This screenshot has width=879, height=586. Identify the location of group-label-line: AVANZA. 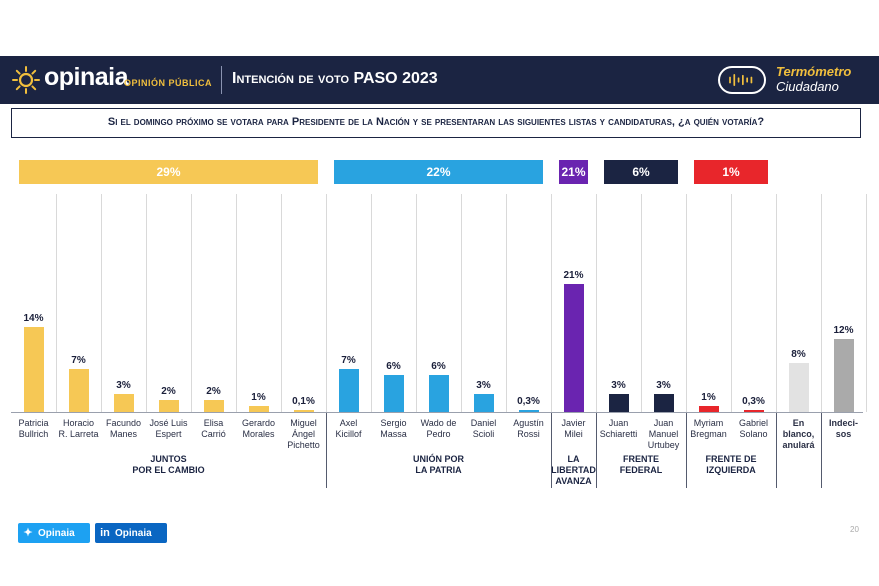
(573, 481).